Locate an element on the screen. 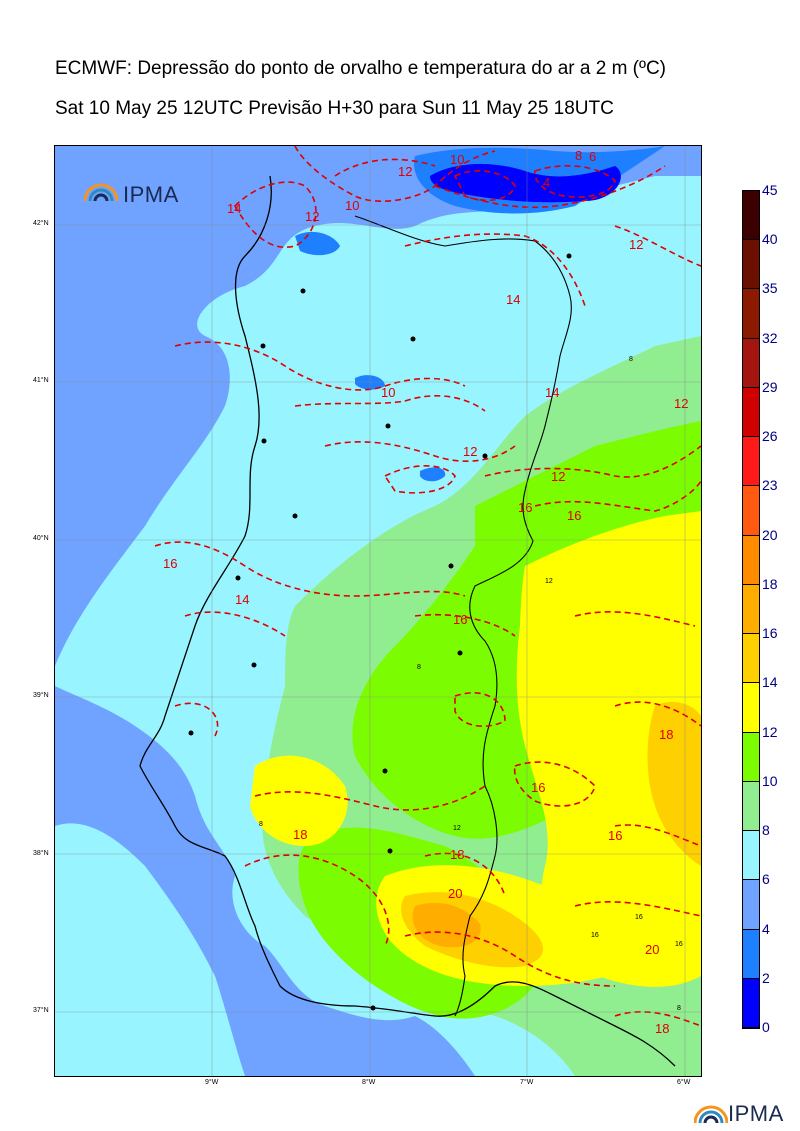  contour-label: 4 is located at coordinates (546, 182).